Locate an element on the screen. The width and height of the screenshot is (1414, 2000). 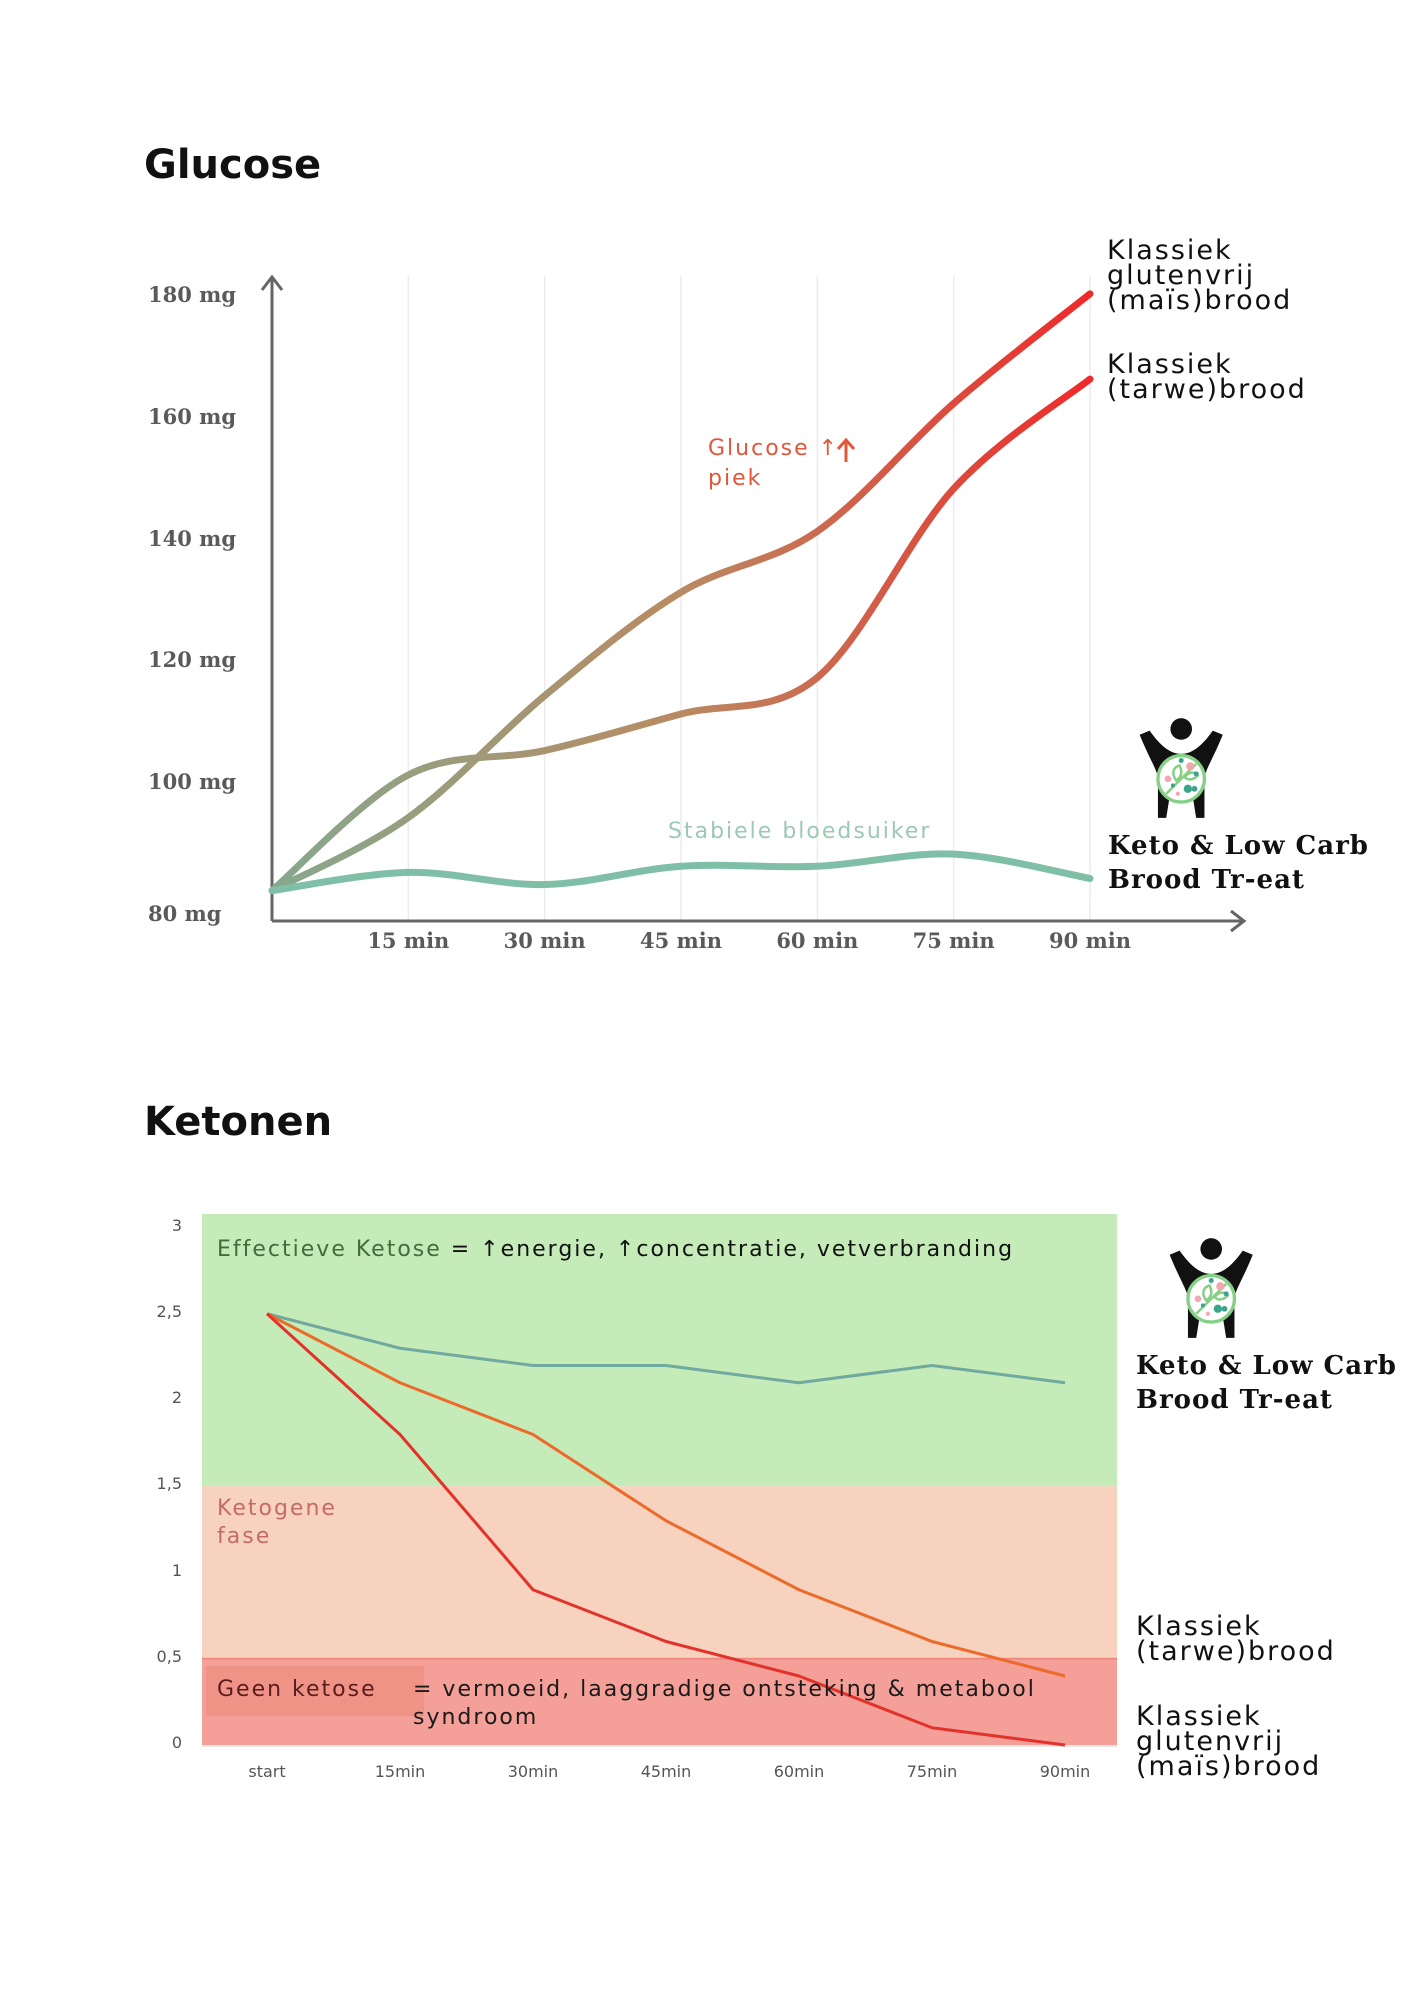
y-tick-label: 2 is located at coordinates (176, 1397).